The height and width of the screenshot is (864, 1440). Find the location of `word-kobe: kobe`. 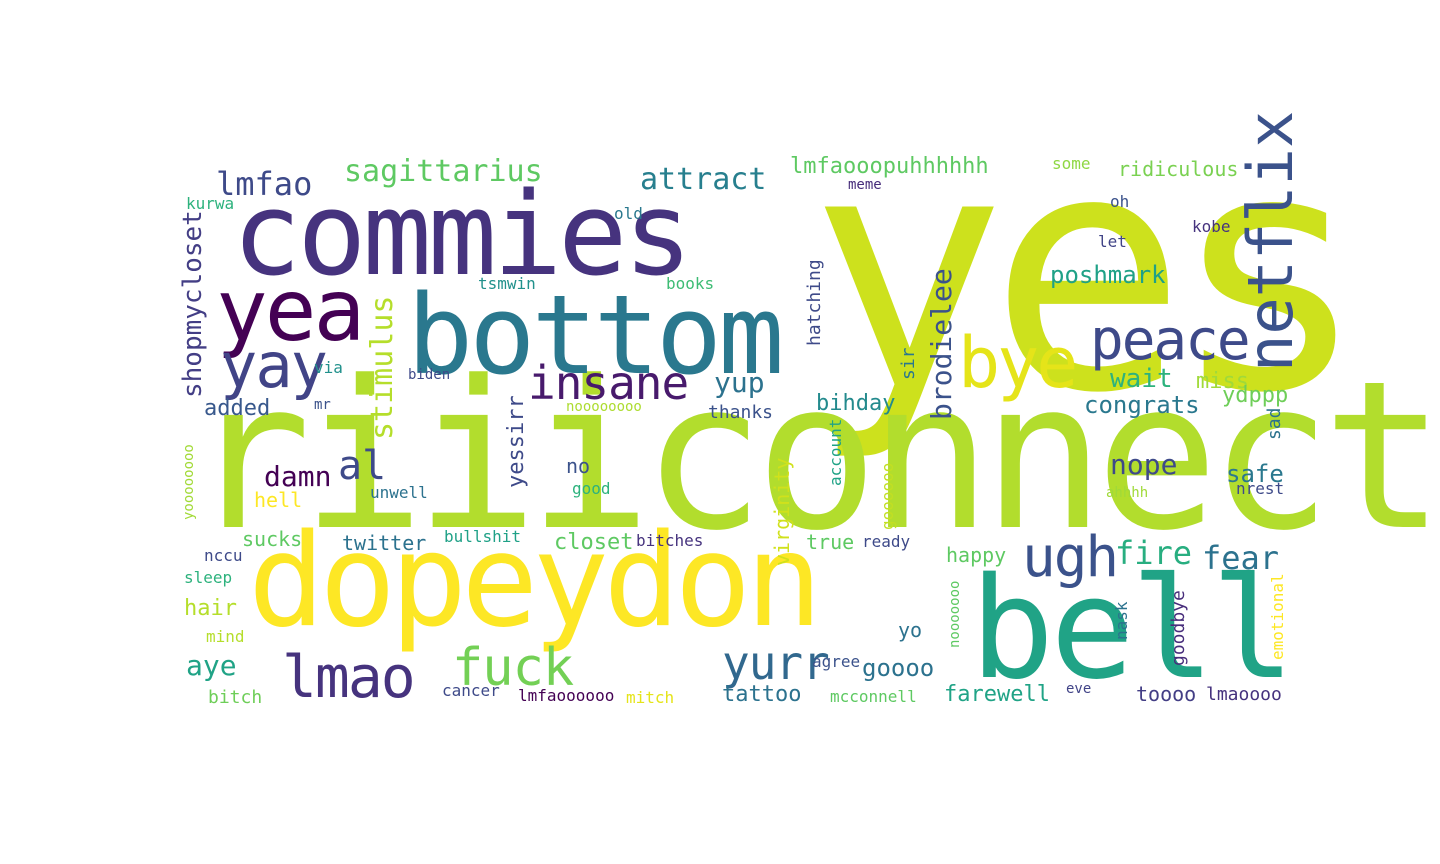

word-kobe: kobe is located at coordinates (1211, 226).